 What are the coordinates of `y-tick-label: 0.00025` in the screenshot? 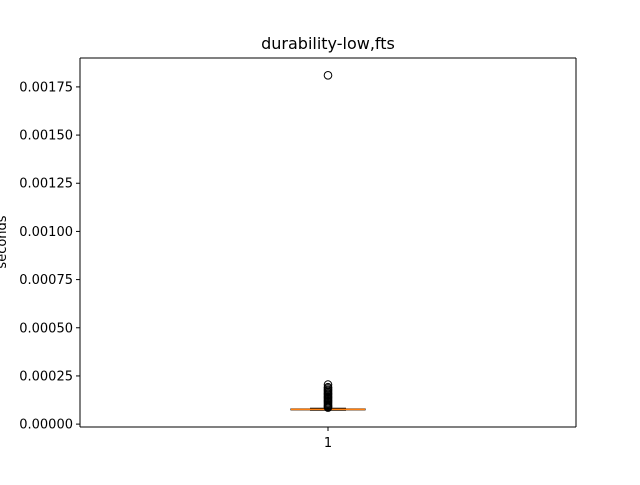 It's located at (46, 376).